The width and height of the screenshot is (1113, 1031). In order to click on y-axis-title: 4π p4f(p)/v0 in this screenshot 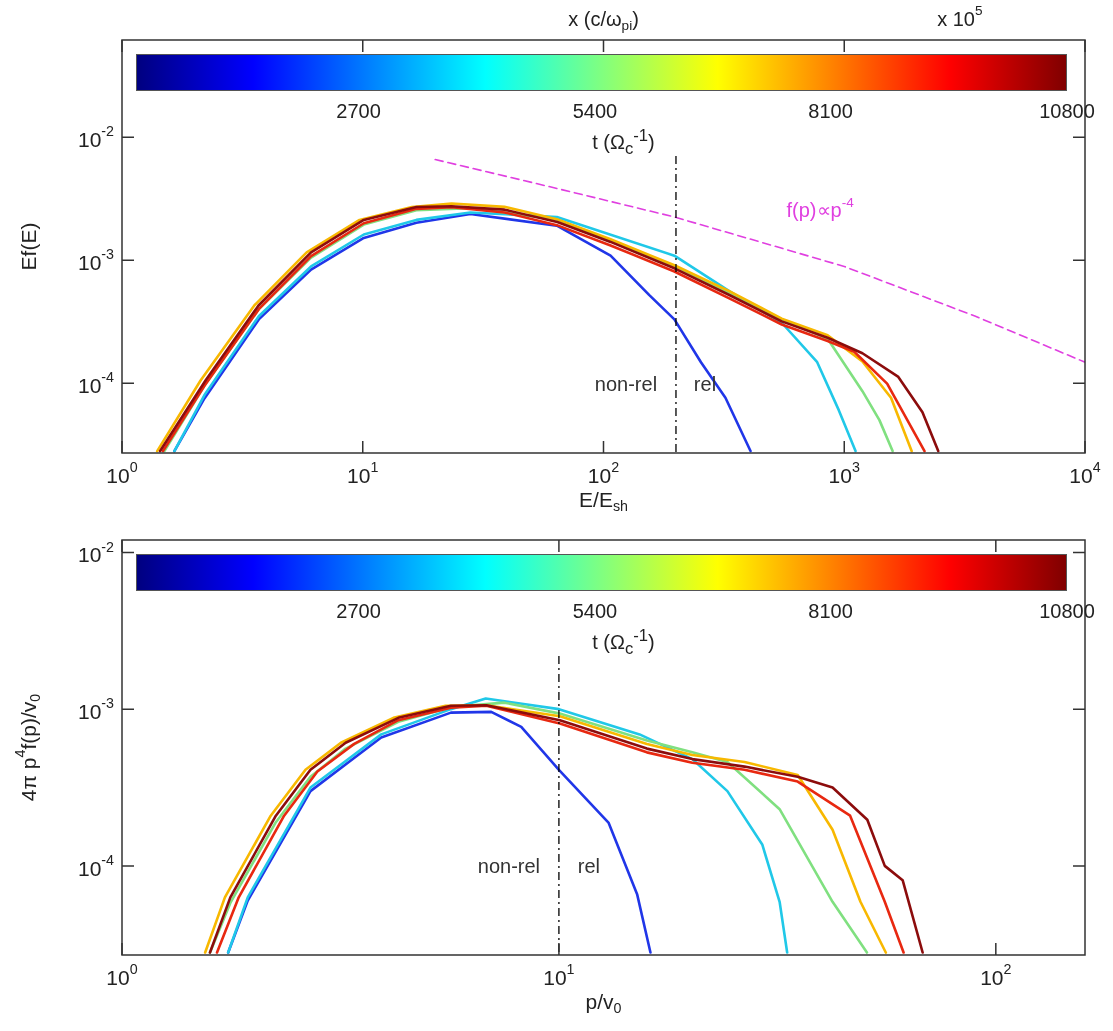, I will do `click(28, 747)`.